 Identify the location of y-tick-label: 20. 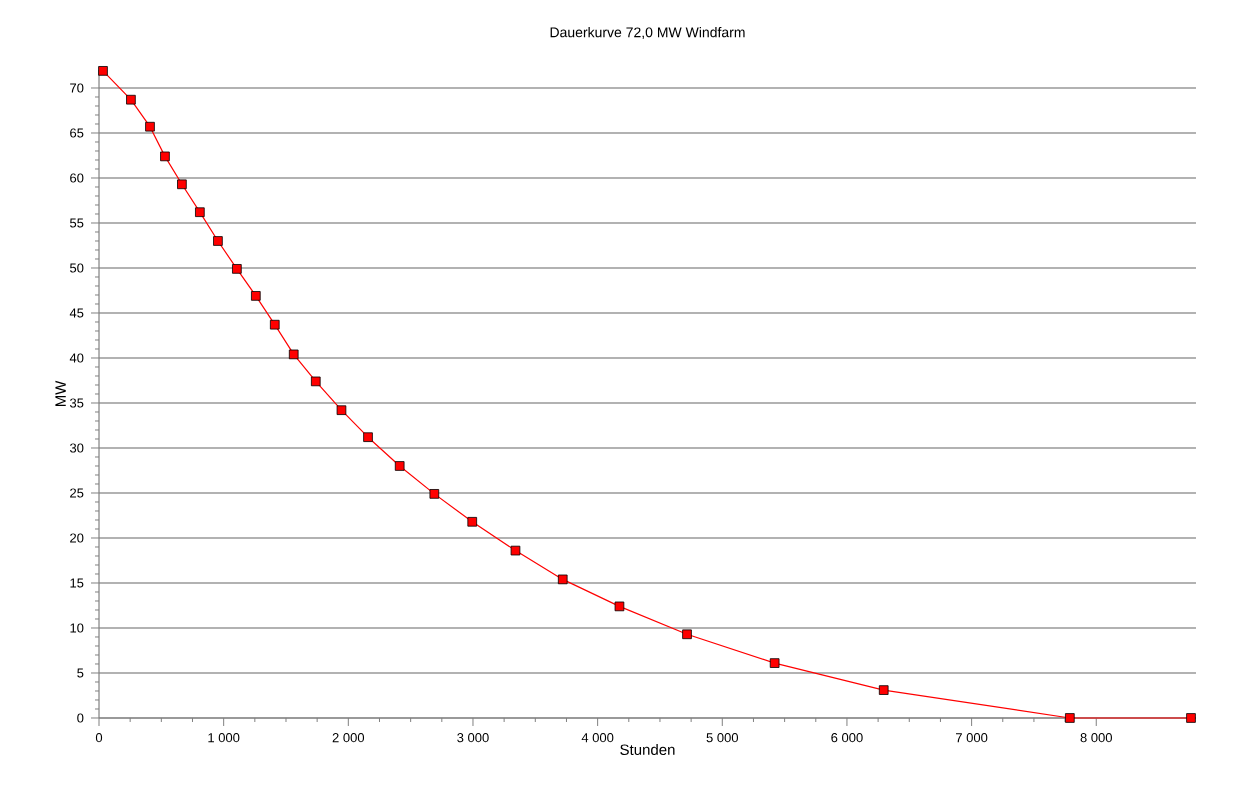
(77, 538).